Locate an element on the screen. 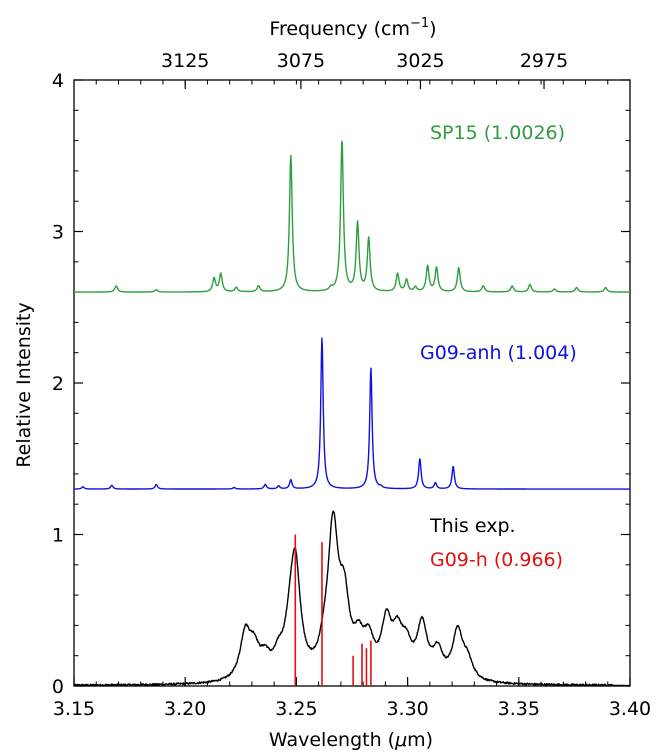  x-tick-label: 3.25 is located at coordinates (296, 709).